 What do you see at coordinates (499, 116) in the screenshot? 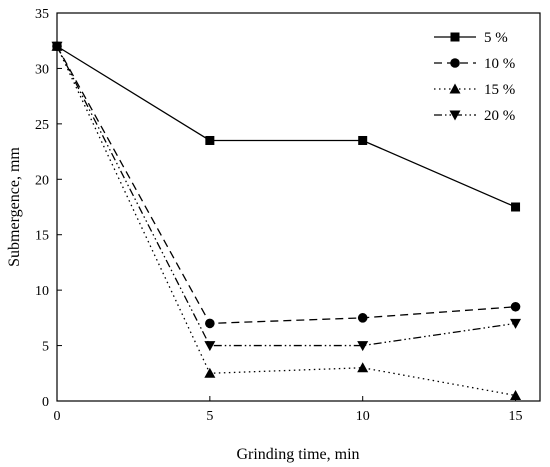
I see `legend-label: 20 %` at bounding box center [499, 116].